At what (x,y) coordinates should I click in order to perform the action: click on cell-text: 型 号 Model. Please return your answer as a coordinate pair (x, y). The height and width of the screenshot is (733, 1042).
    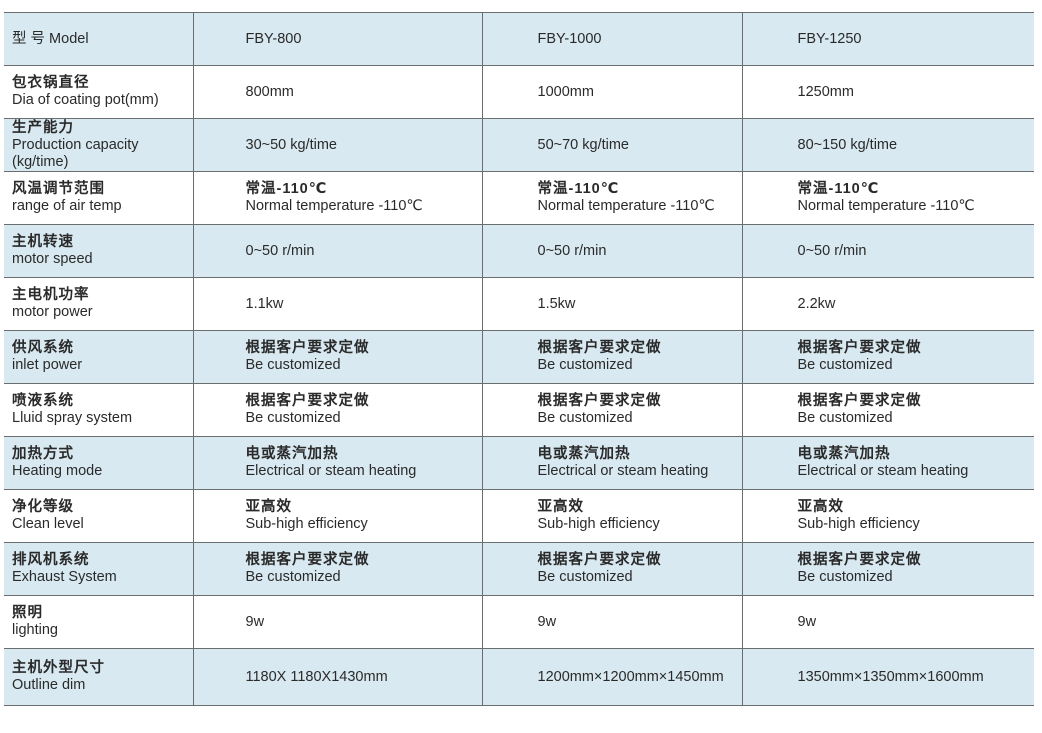
    Looking at the image, I should click on (50, 38).